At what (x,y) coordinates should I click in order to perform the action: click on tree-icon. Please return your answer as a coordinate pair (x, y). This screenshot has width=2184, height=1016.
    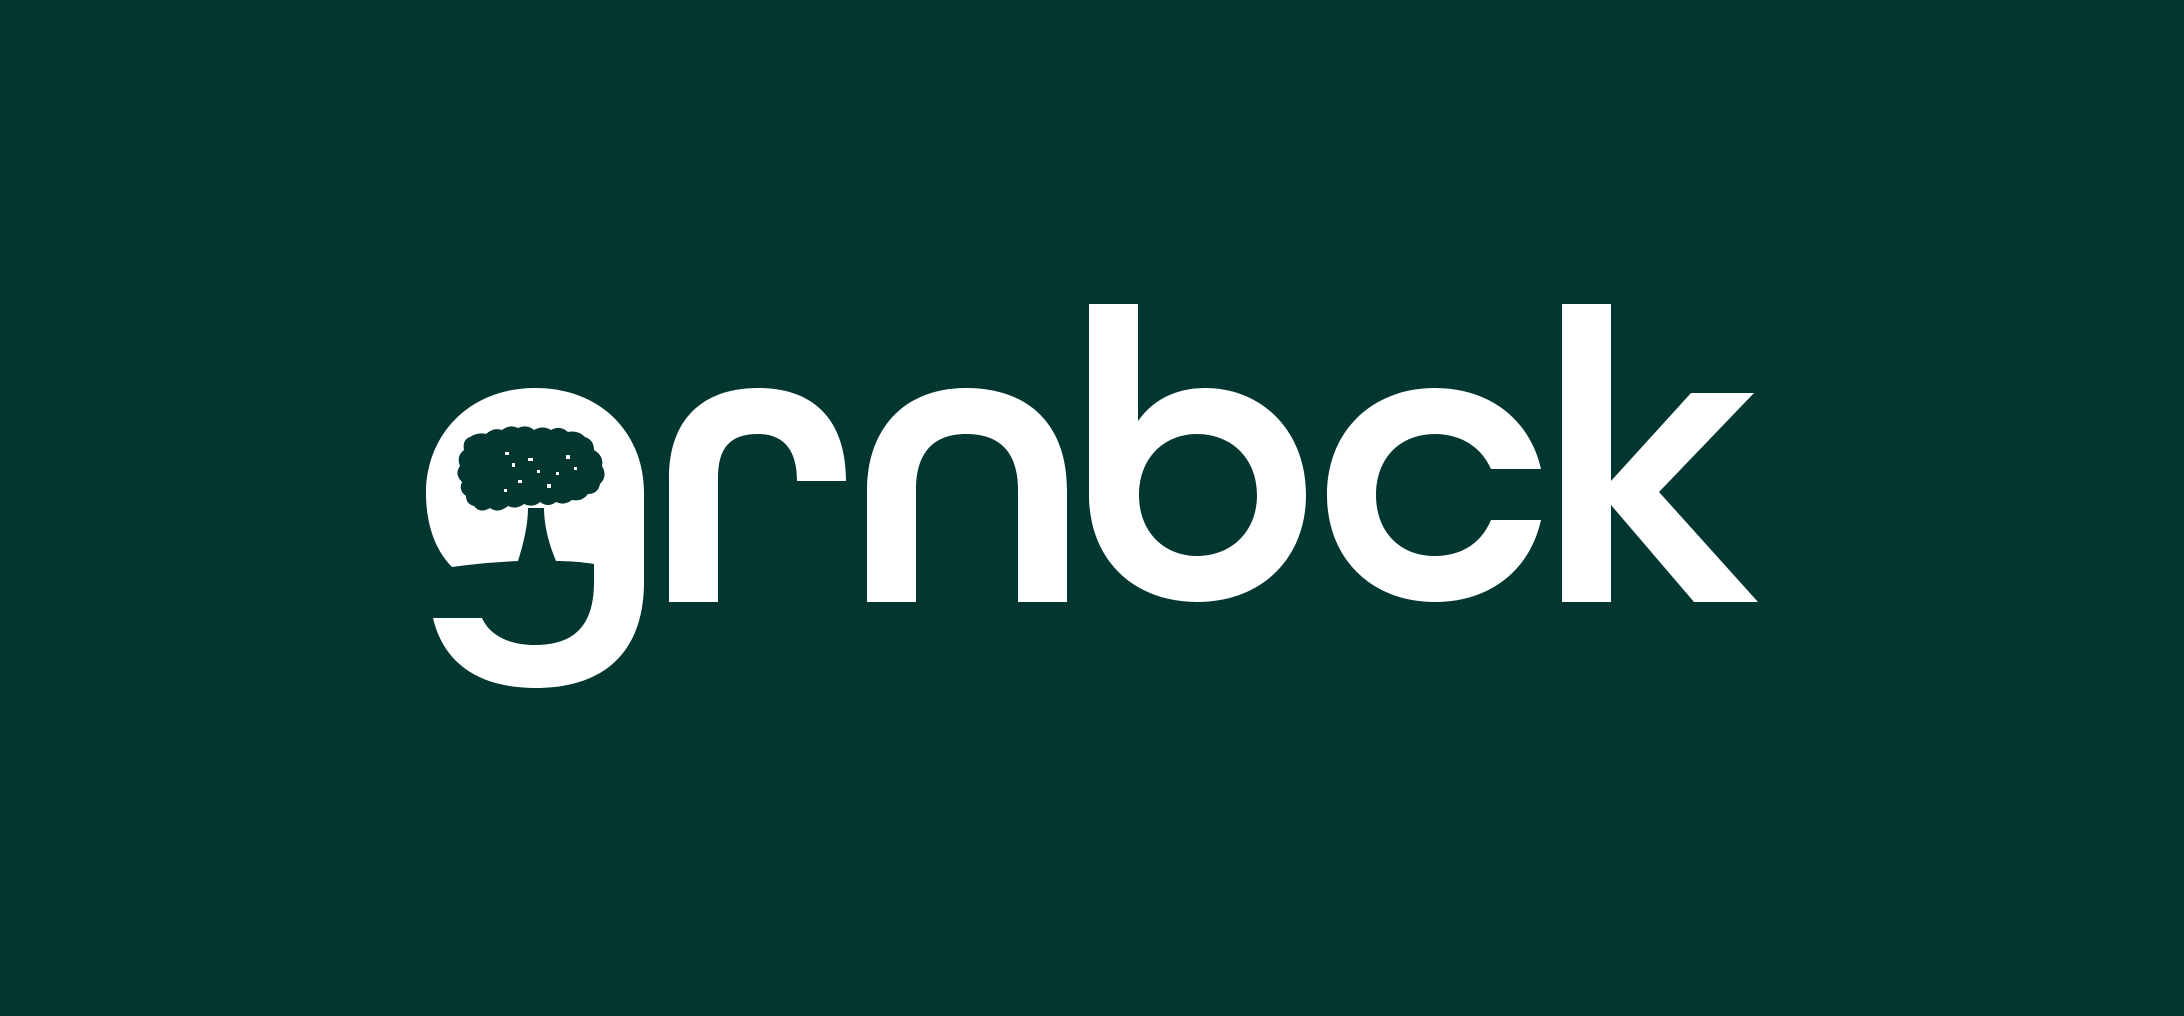
    Looking at the image, I should click on (531, 468).